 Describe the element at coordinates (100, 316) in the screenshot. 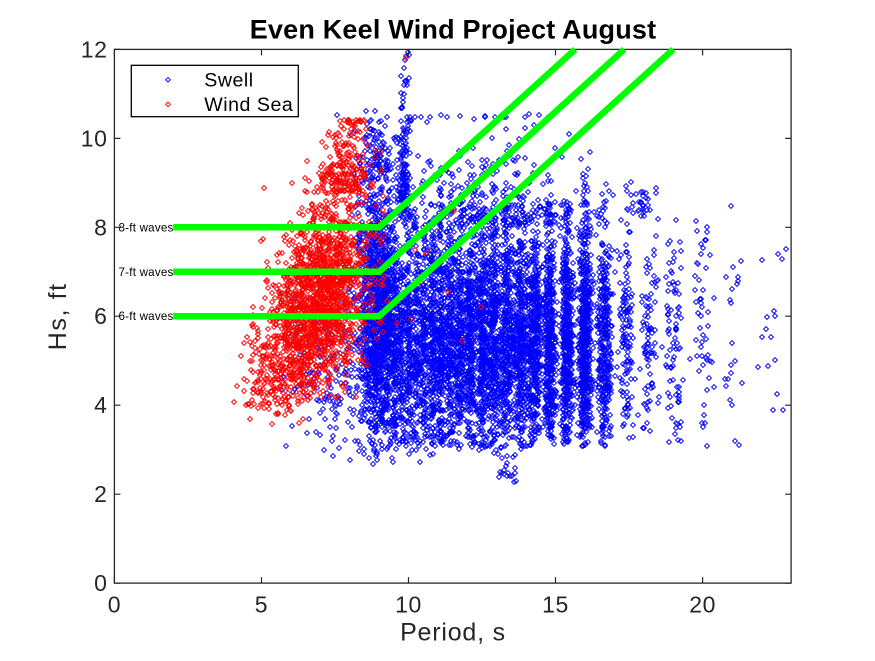

I see `svg-text: 6` at that location.